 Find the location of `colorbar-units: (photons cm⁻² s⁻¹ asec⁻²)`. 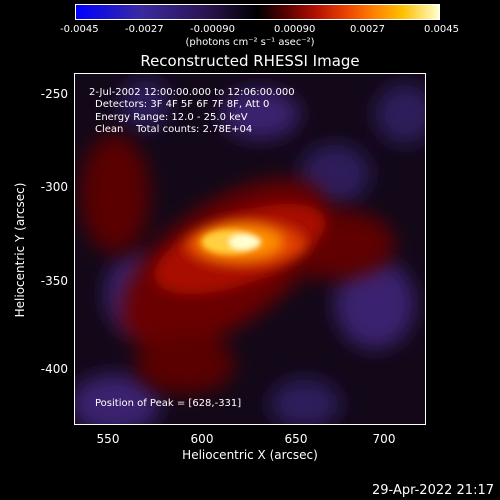

colorbar-units: (photons cm⁻² s⁻¹ asec⁻²) is located at coordinates (250, 42).